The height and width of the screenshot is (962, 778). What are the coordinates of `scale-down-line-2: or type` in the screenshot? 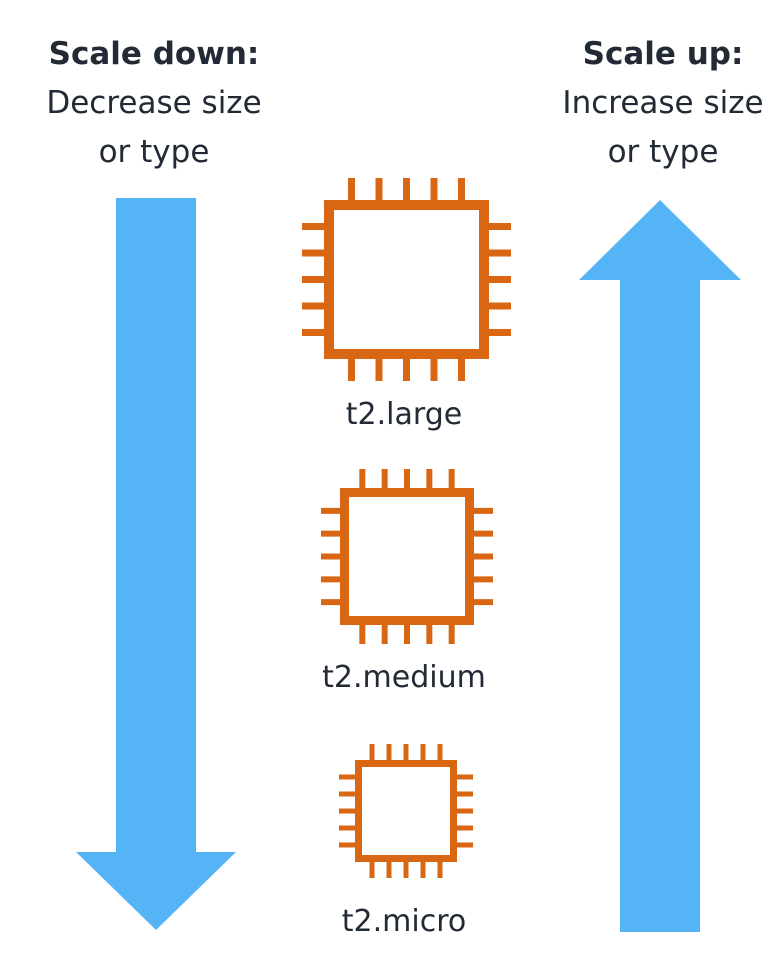 It's located at (154, 152).